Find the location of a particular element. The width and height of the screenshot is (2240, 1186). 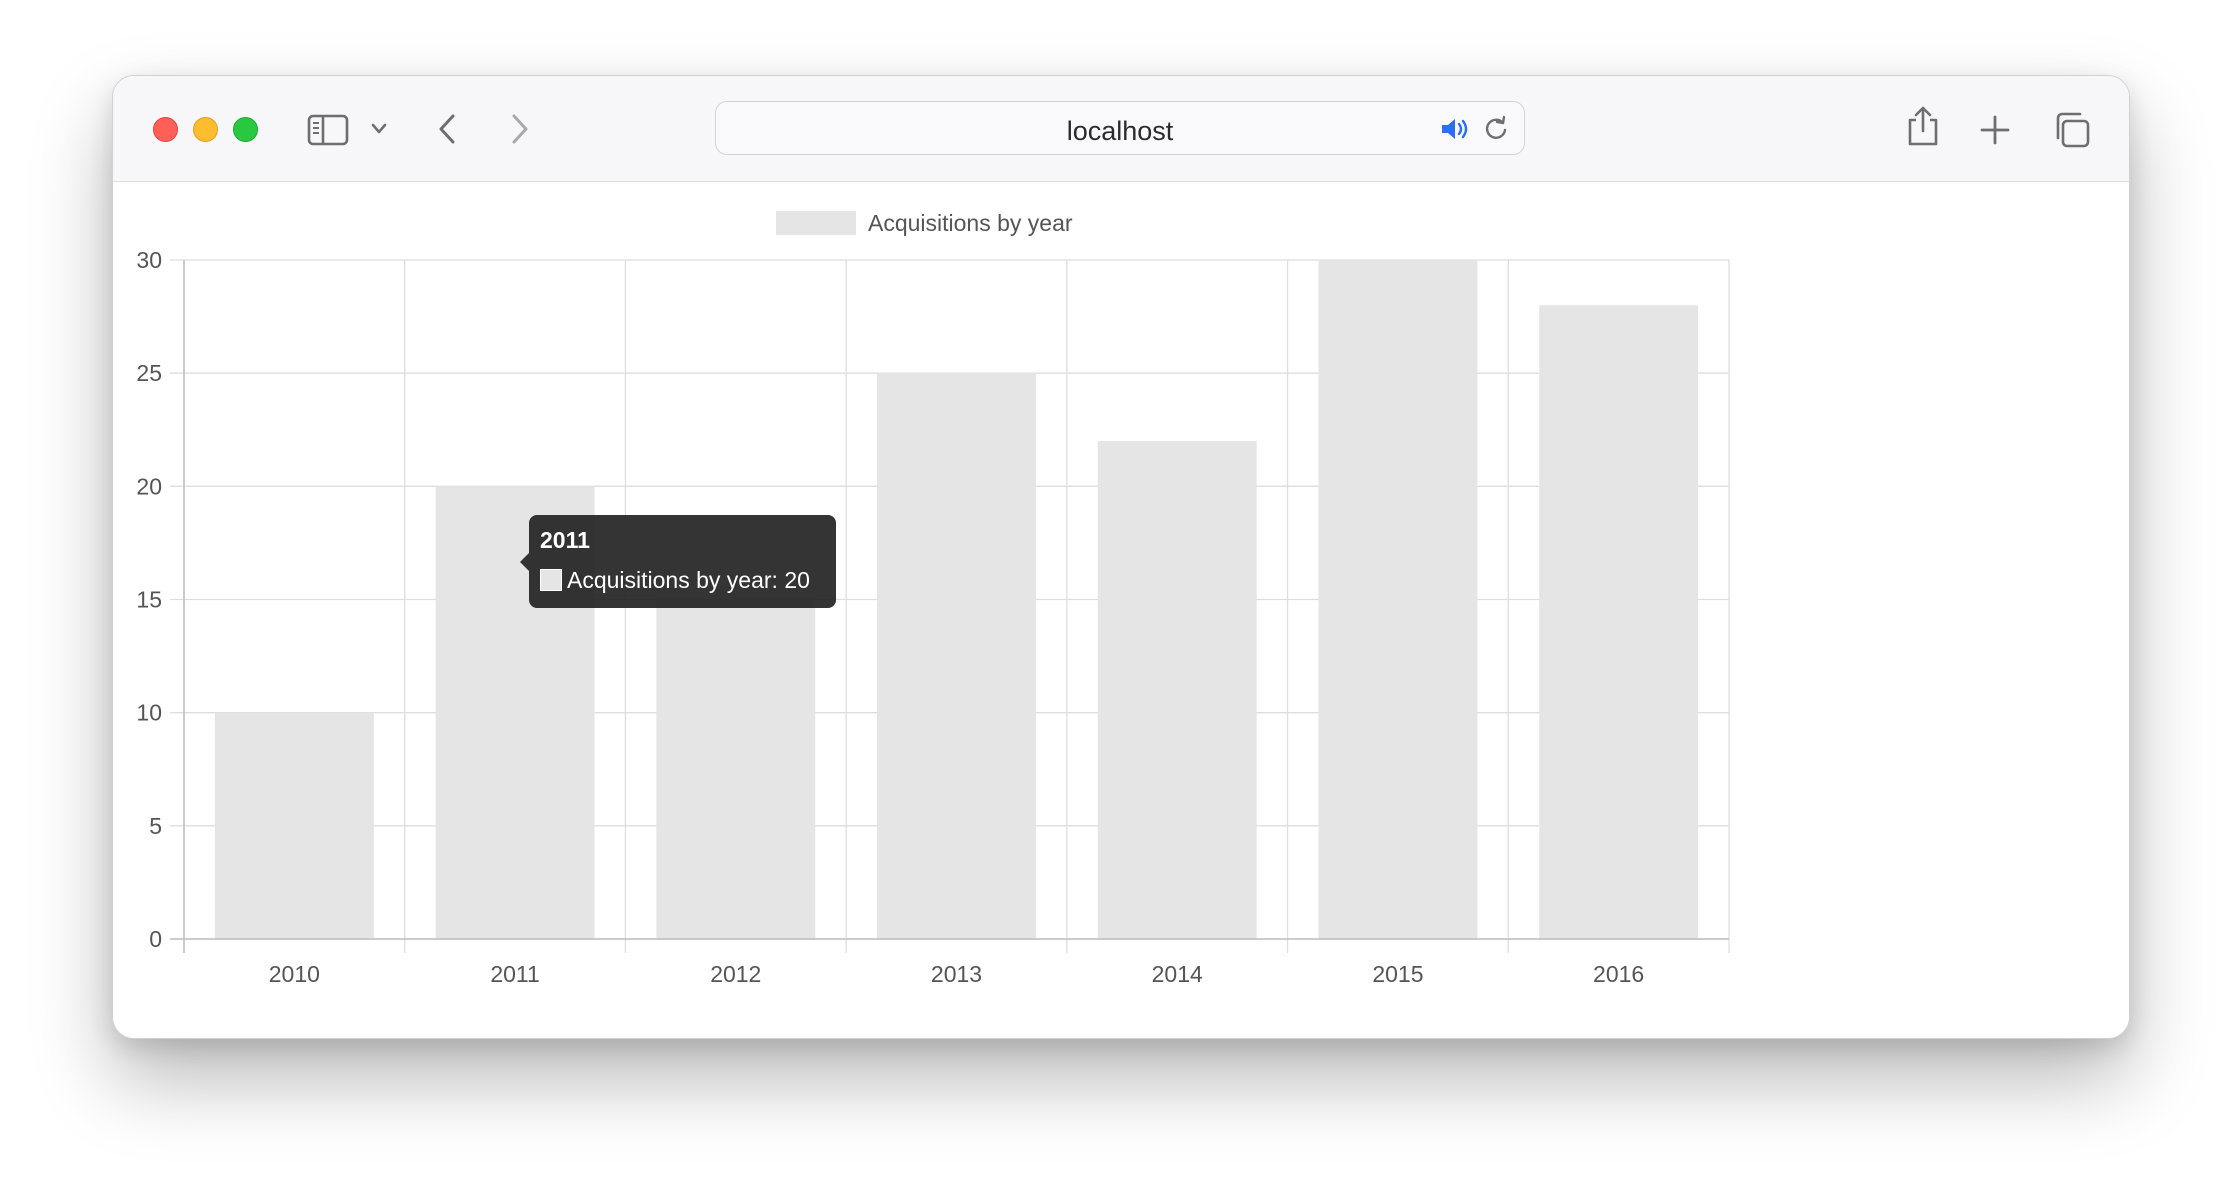

x-tick-label: 2015 is located at coordinates (1397, 974).